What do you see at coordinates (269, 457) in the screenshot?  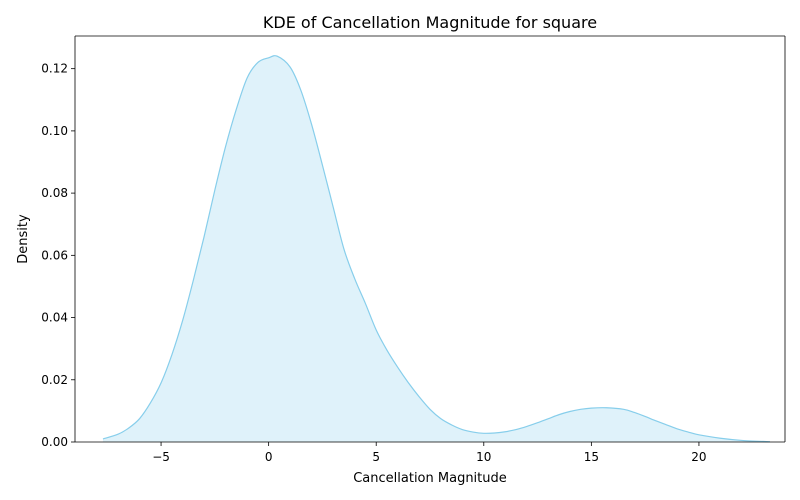 I see `x-tick-label: 0` at bounding box center [269, 457].